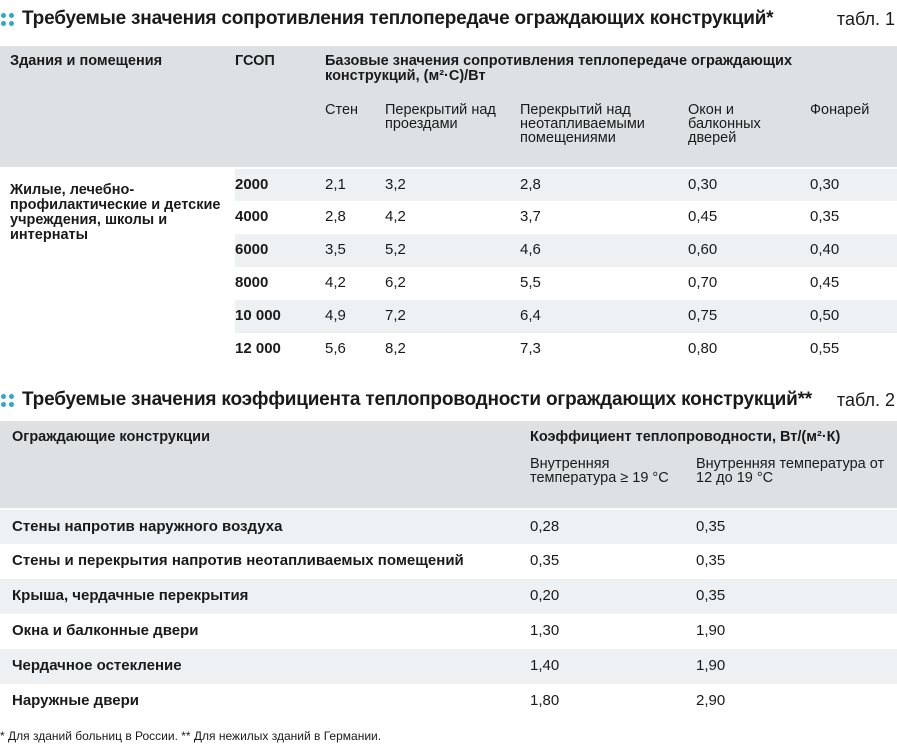  What do you see at coordinates (265, 701) in the screenshot?
I see `construction-name: Наружные двери` at bounding box center [265, 701].